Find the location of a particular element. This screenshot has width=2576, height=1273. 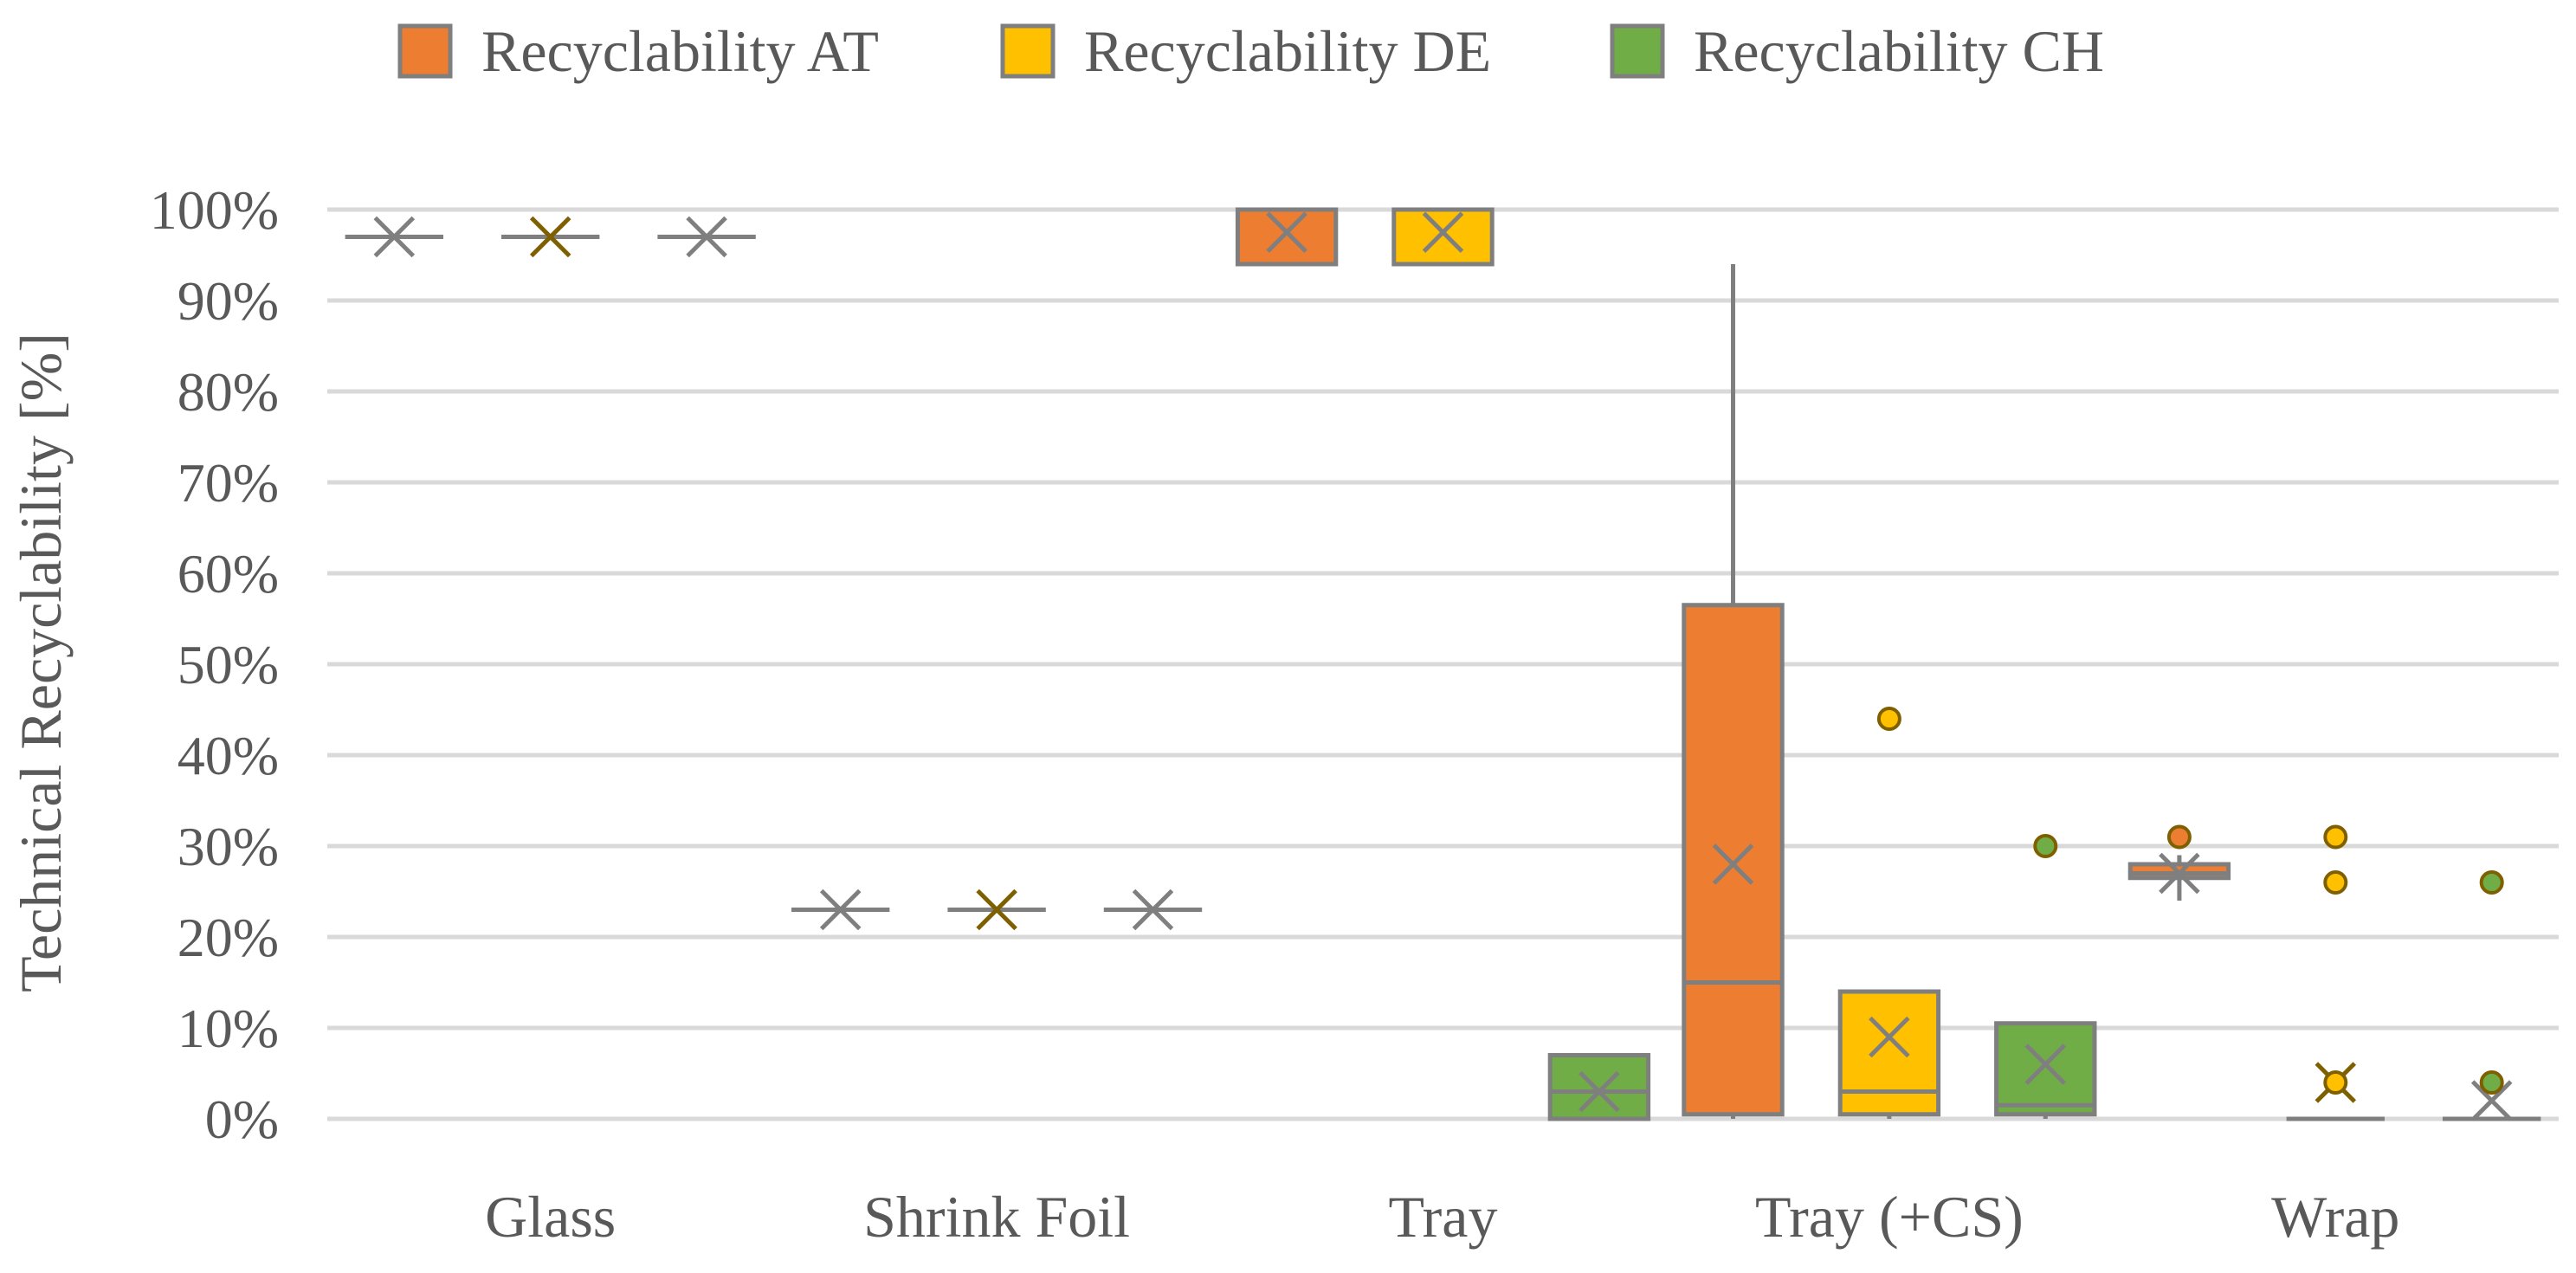

box-recyclability-at-tray-cs is located at coordinates (1733, 691).